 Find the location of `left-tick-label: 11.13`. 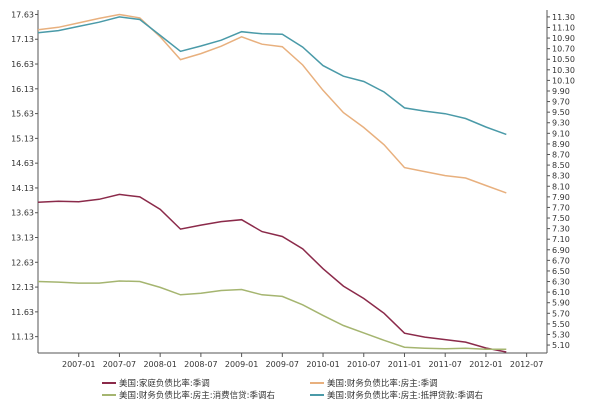

left-tick-label: 11.13 is located at coordinates (22, 337).